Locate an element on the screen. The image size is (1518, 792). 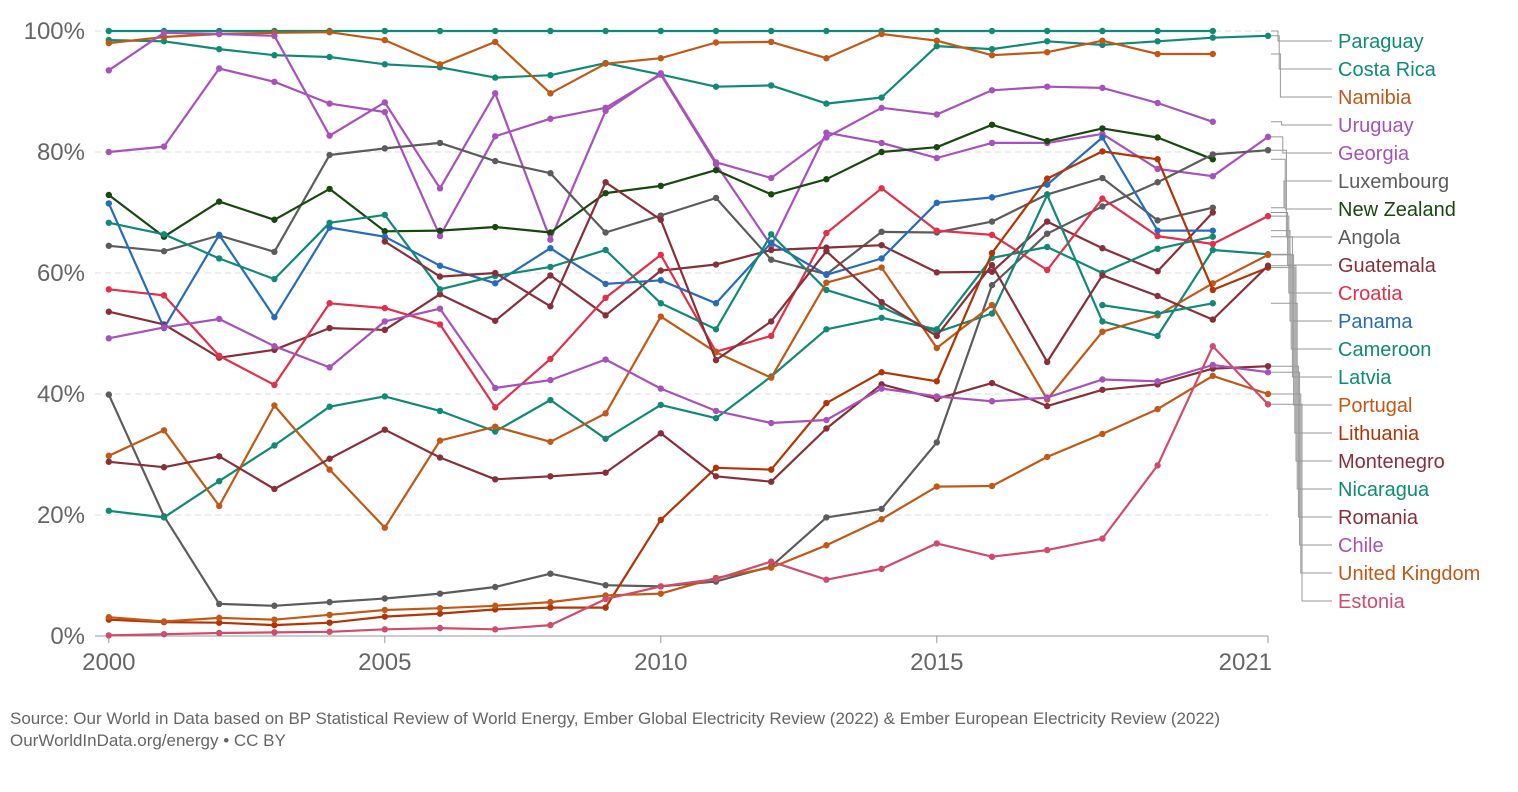
legend-label-namibia: Namibia is located at coordinates (1375, 98).